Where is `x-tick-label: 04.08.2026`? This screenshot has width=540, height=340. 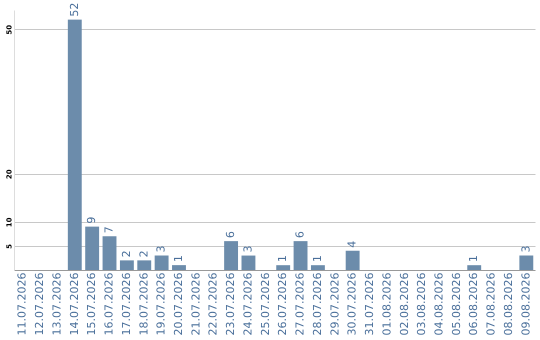 x-tick-label: 04.08.2026 is located at coordinates (439, 304).